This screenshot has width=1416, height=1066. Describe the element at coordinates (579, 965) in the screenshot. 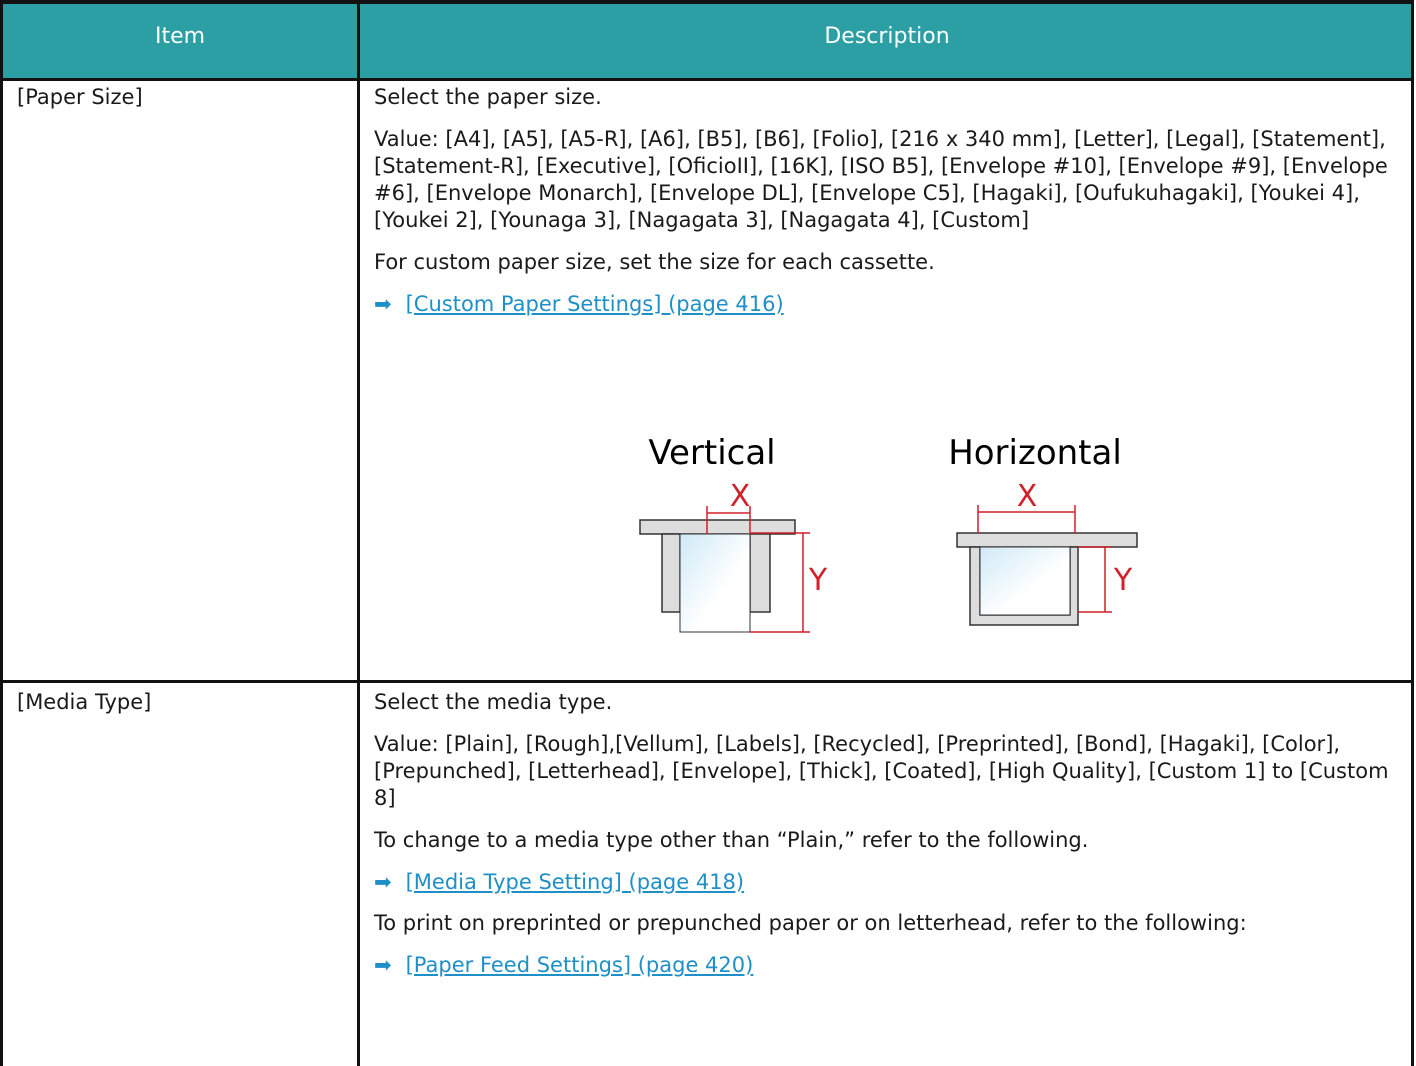

I see `link: [Paper Feed Settings] (page 420)` at that location.